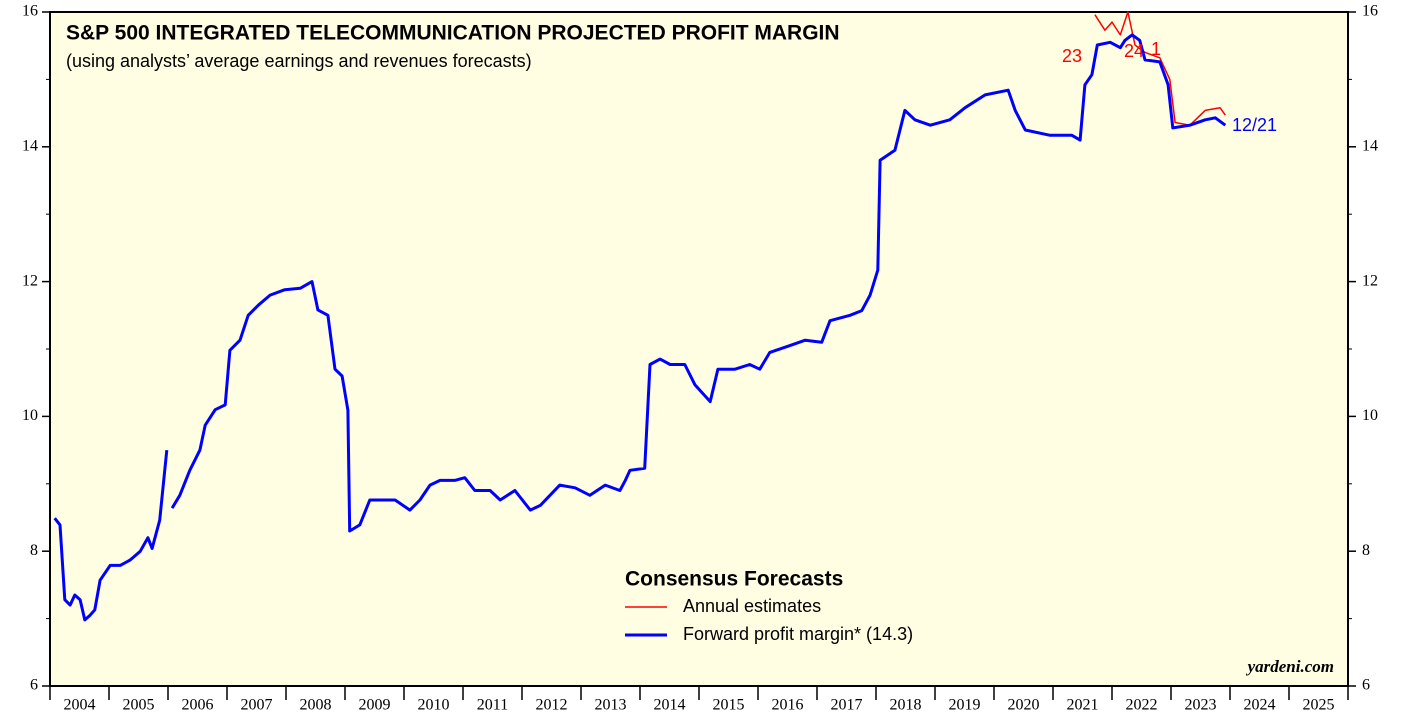  What do you see at coordinates (1260, 705) in the screenshot?
I see `x-tick-label: 2024` at bounding box center [1260, 705].